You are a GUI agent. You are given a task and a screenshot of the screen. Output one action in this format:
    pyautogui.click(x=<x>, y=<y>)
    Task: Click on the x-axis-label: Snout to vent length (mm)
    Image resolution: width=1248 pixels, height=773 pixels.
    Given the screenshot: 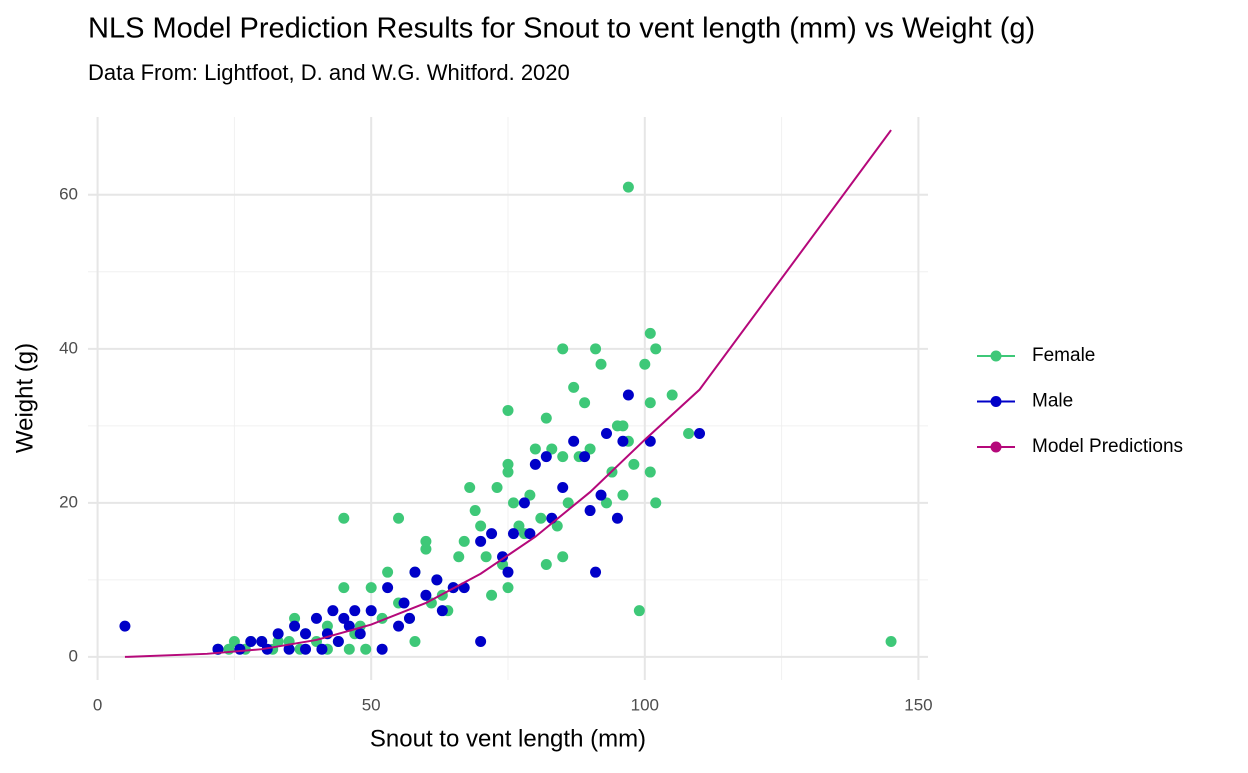 What is the action you would take?
    pyautogui.click(x=508, y=738)
    